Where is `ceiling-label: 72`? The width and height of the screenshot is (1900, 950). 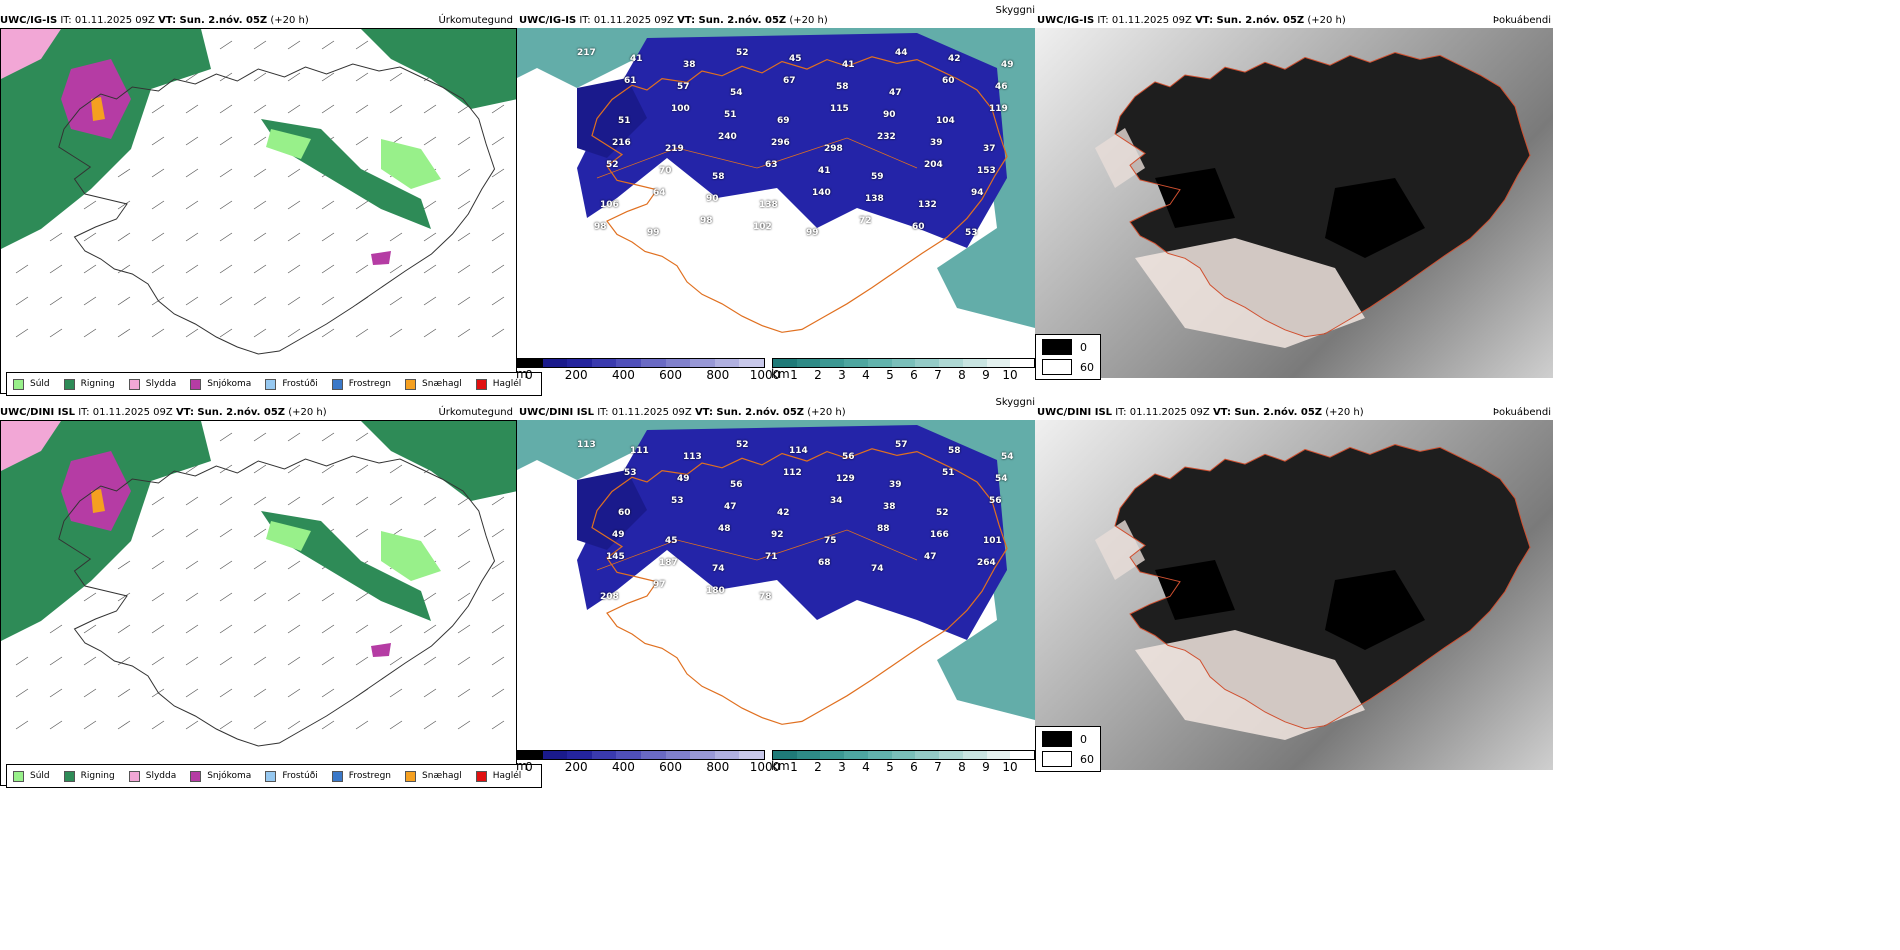
ceiling-label: 72 is located at coordinates (865, 221).